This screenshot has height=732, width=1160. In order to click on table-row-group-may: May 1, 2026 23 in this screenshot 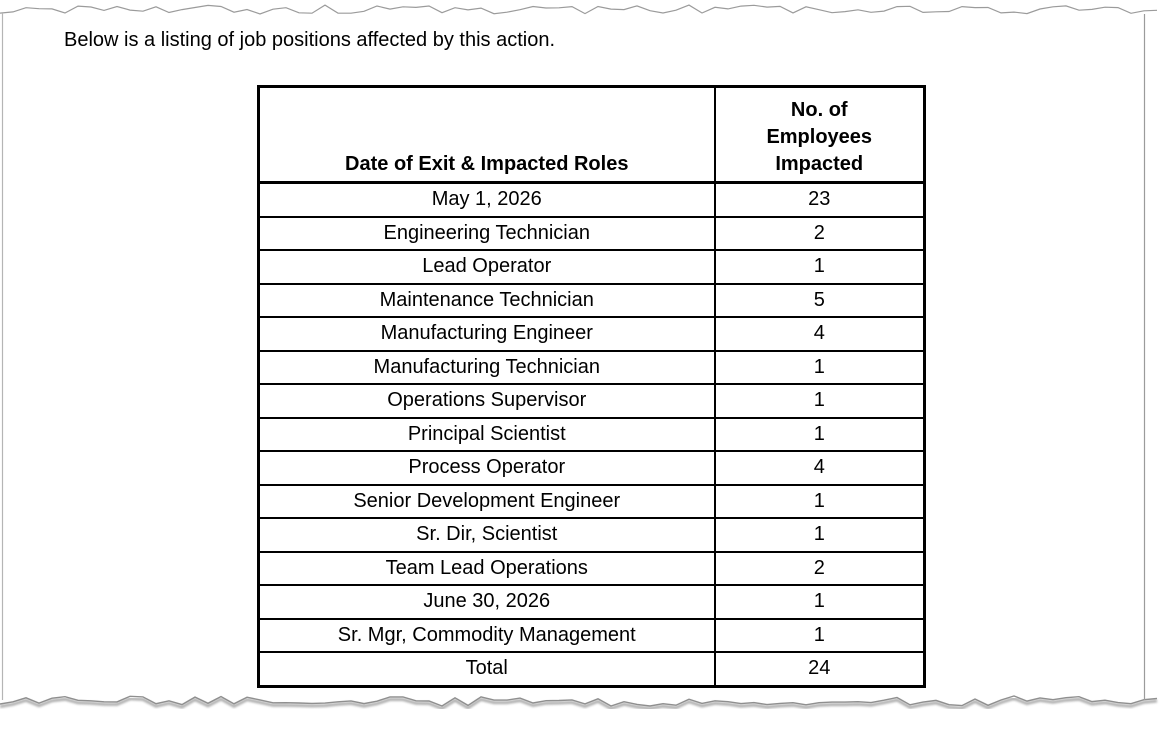, I will do `click(591, 199)`.